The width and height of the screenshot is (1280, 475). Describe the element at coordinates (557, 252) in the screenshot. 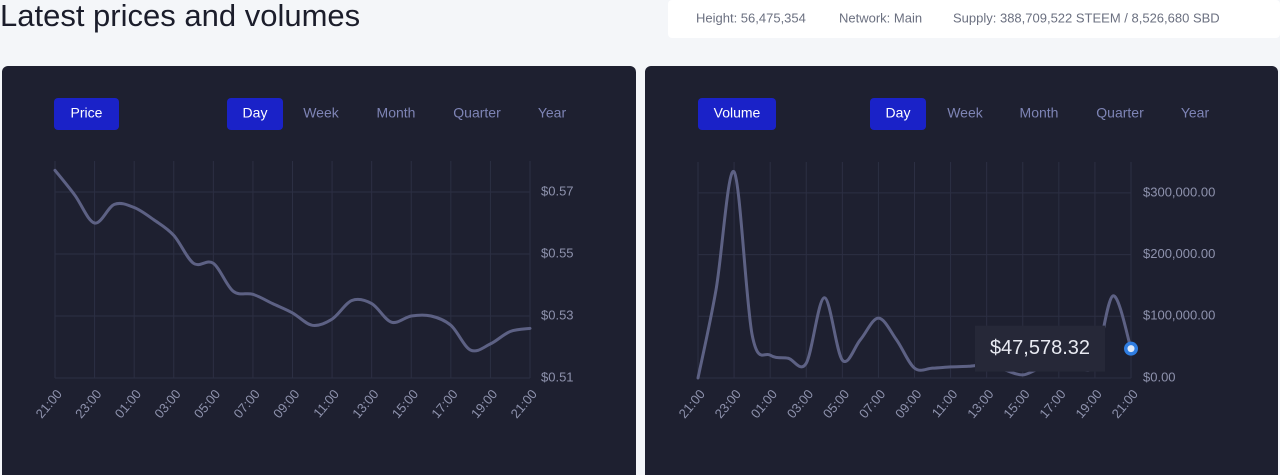

I see `y-tick-label: $0.55` at that location.